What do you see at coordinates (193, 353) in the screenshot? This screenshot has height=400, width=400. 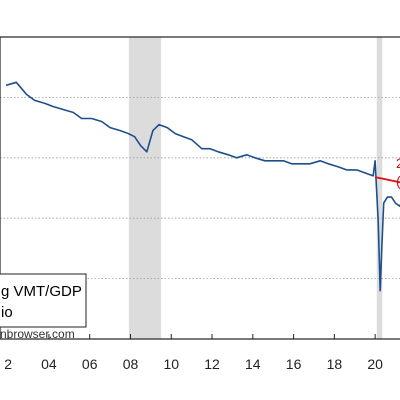 I see `x-axis-ticks: 20406081012141618202` at bounding box center [193, 353].